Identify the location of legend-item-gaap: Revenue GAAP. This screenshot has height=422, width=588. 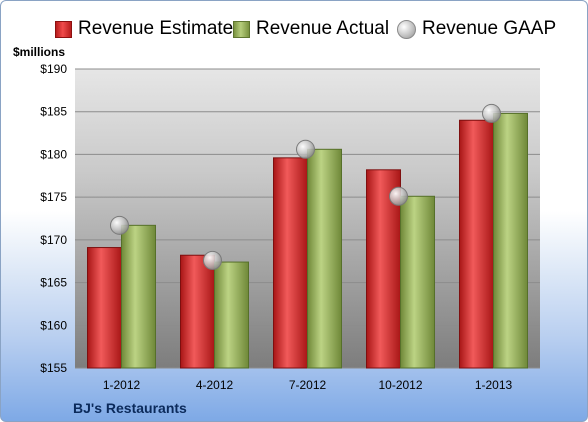
(476, 29).